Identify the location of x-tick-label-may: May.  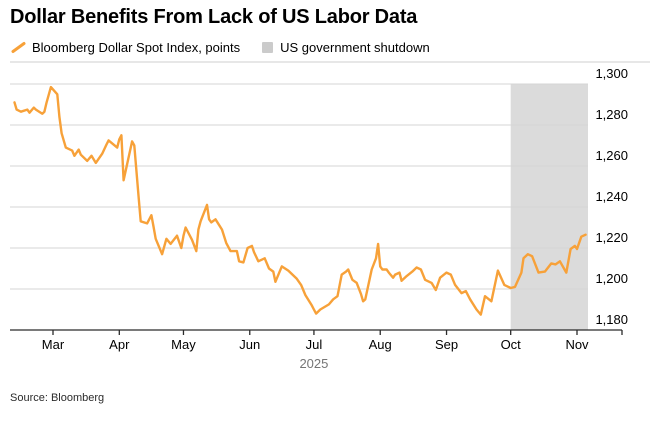
(183, 344).